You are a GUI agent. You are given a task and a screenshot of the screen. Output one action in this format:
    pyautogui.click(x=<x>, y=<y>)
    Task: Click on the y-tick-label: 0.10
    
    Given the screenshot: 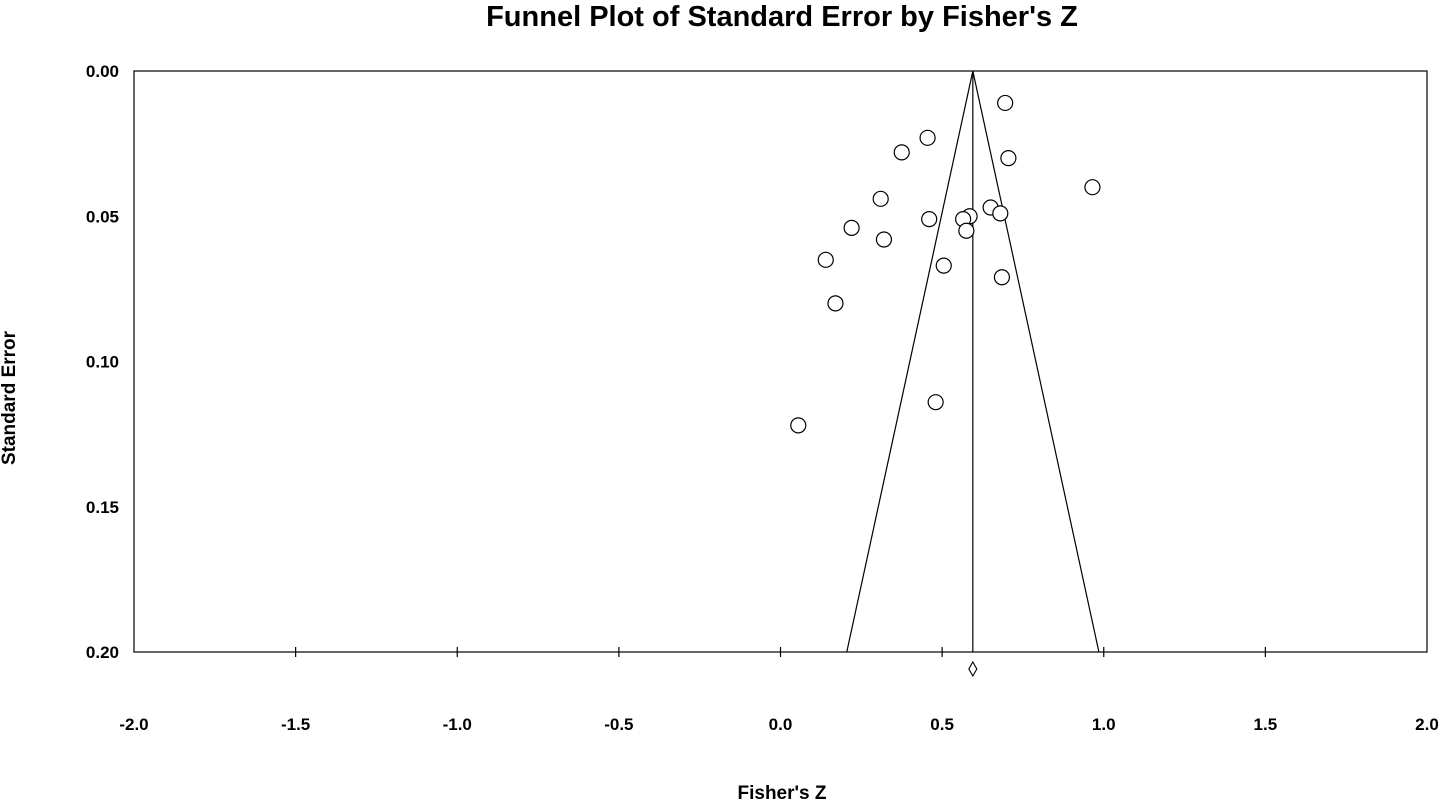 What is the action you would take?
    pyautogui.click(x=102, y=362)
    